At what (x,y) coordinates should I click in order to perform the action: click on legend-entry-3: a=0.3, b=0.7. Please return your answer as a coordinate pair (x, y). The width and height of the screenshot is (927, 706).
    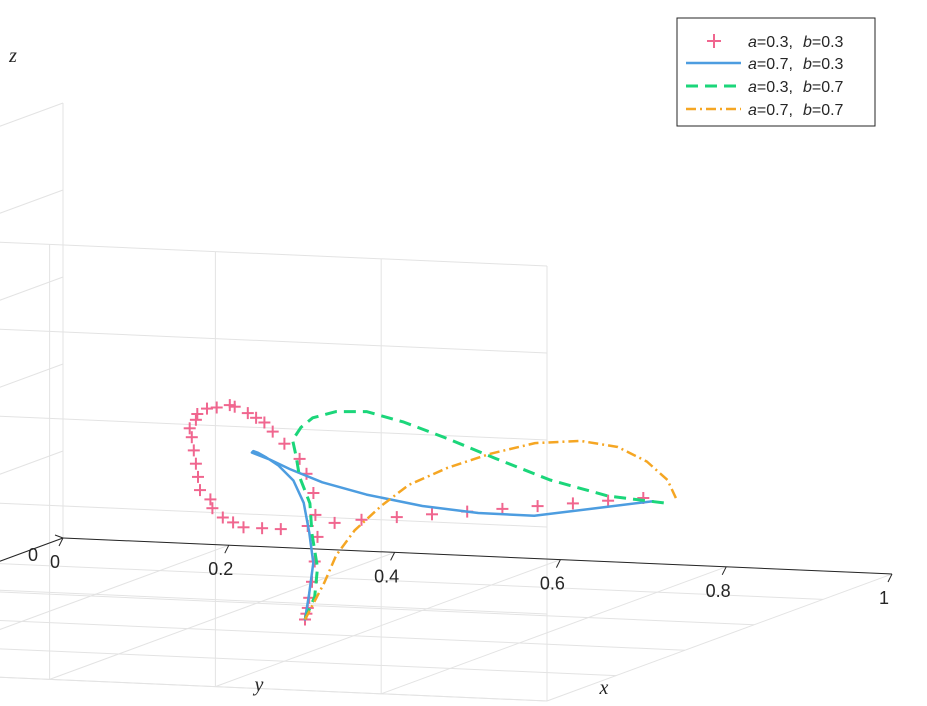
    Looking at the image, I should click on (765, 87).